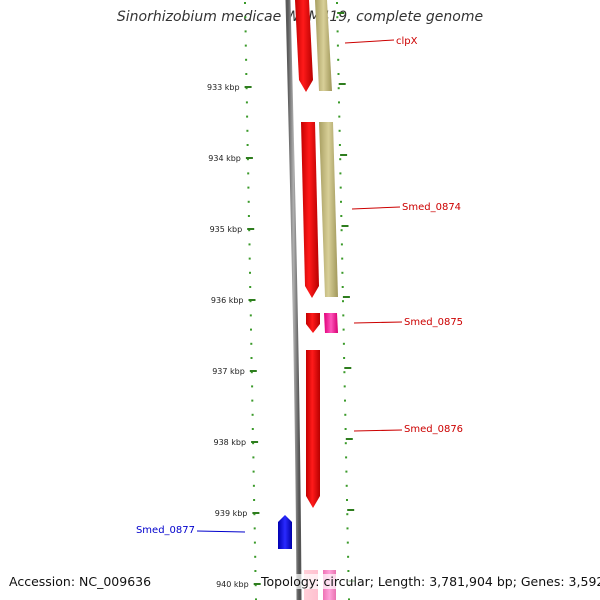  What do you see at coordinates (407, 41) in the screenshot?
I see `gene-label-clpX: clpX` at bounding box center [407, 41].